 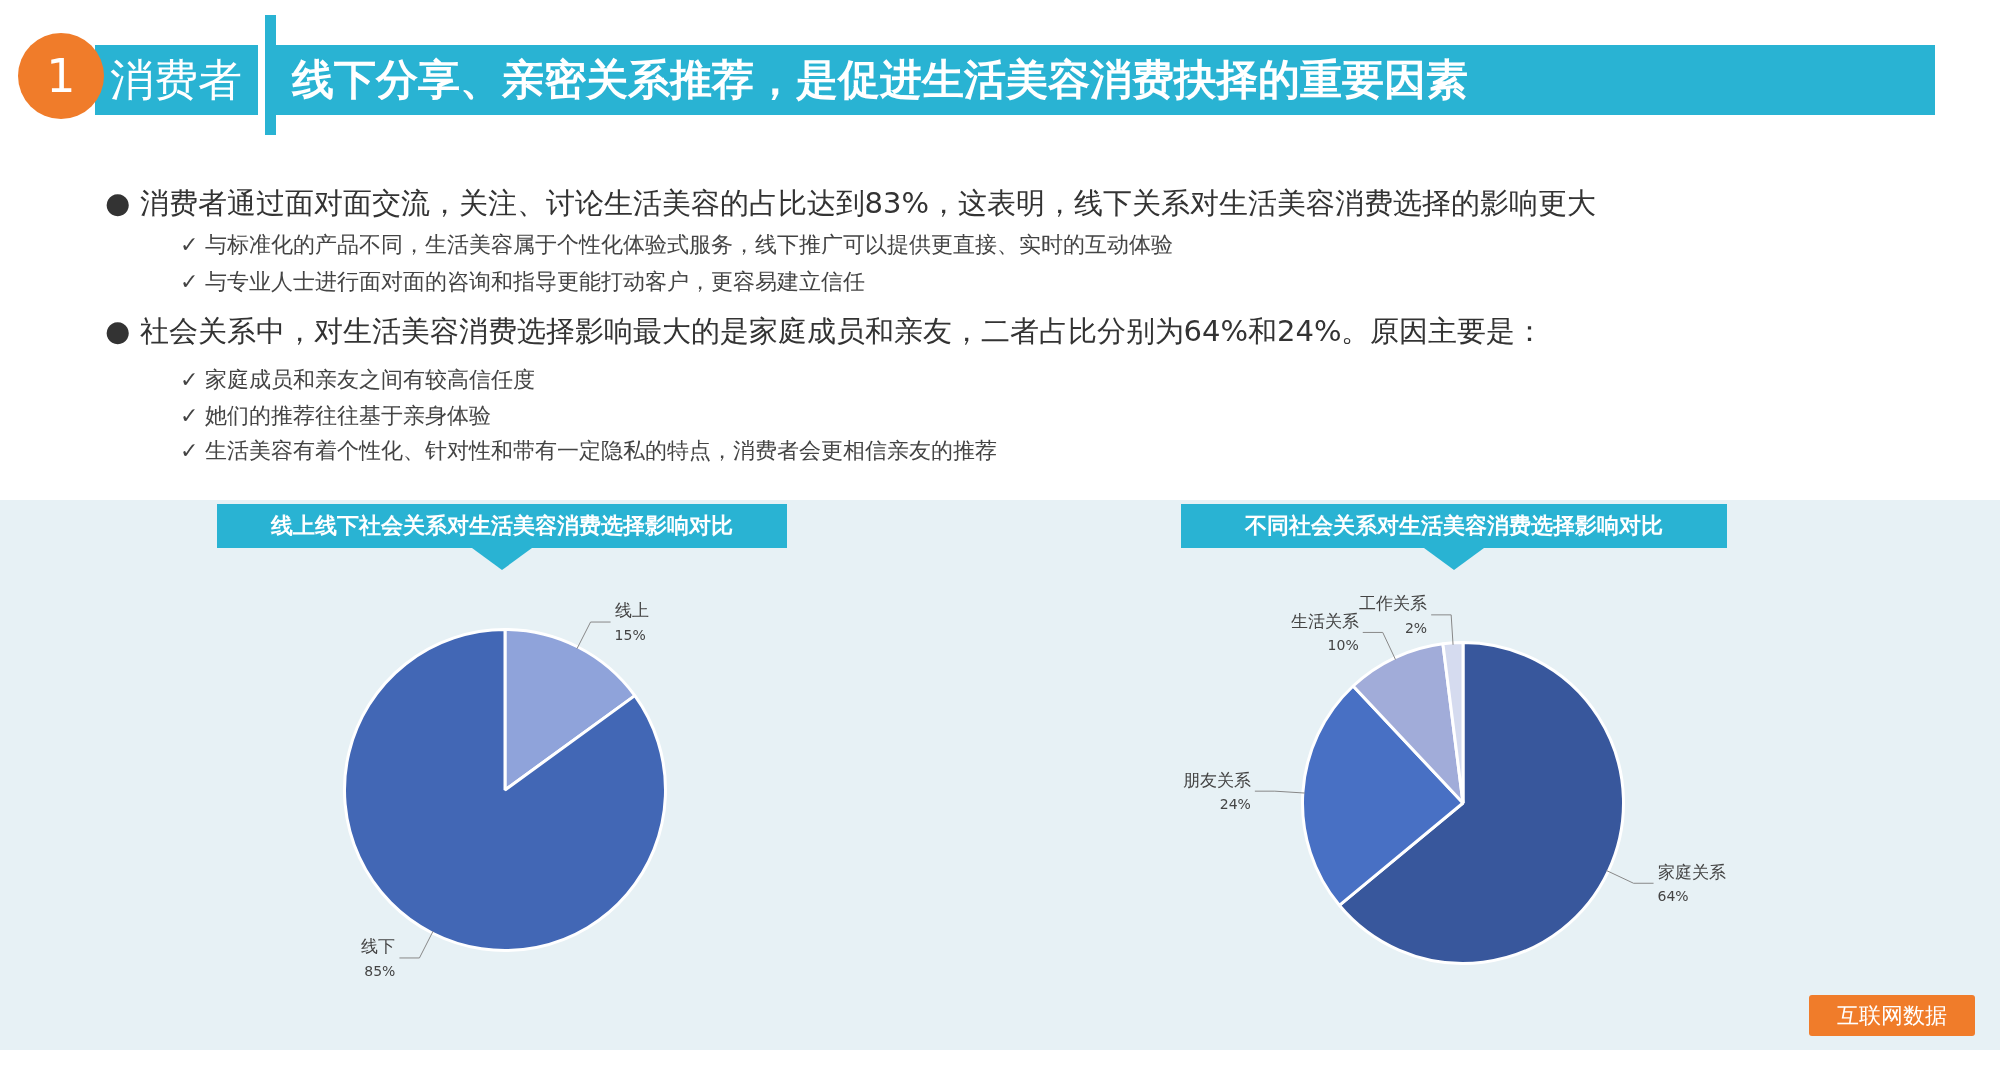 What do you see at coordinates (176, 80) in the screenshot?
I see `text: 消费者` at bounding box center [176, 80].